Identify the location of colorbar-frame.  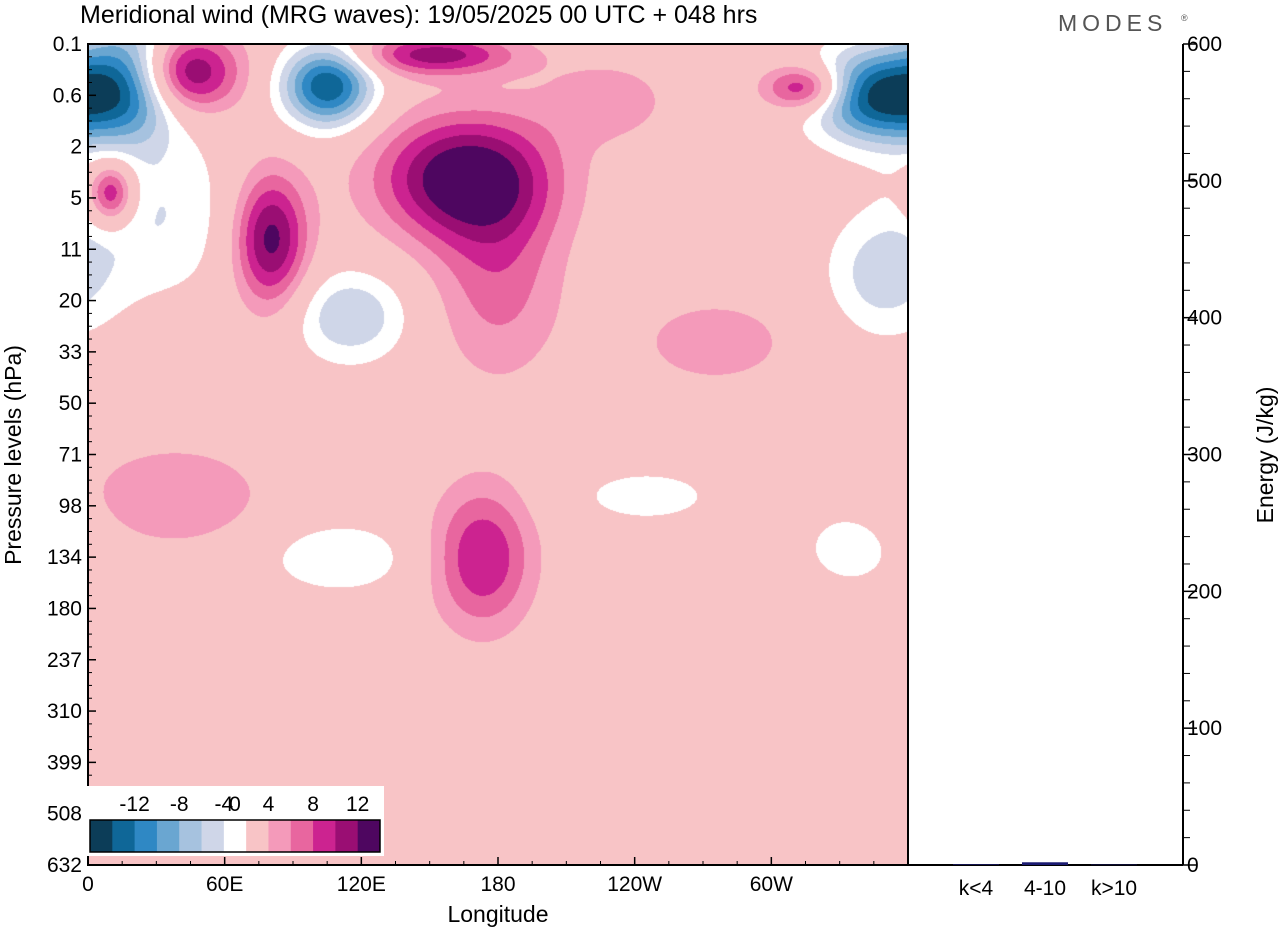
(235, 836).